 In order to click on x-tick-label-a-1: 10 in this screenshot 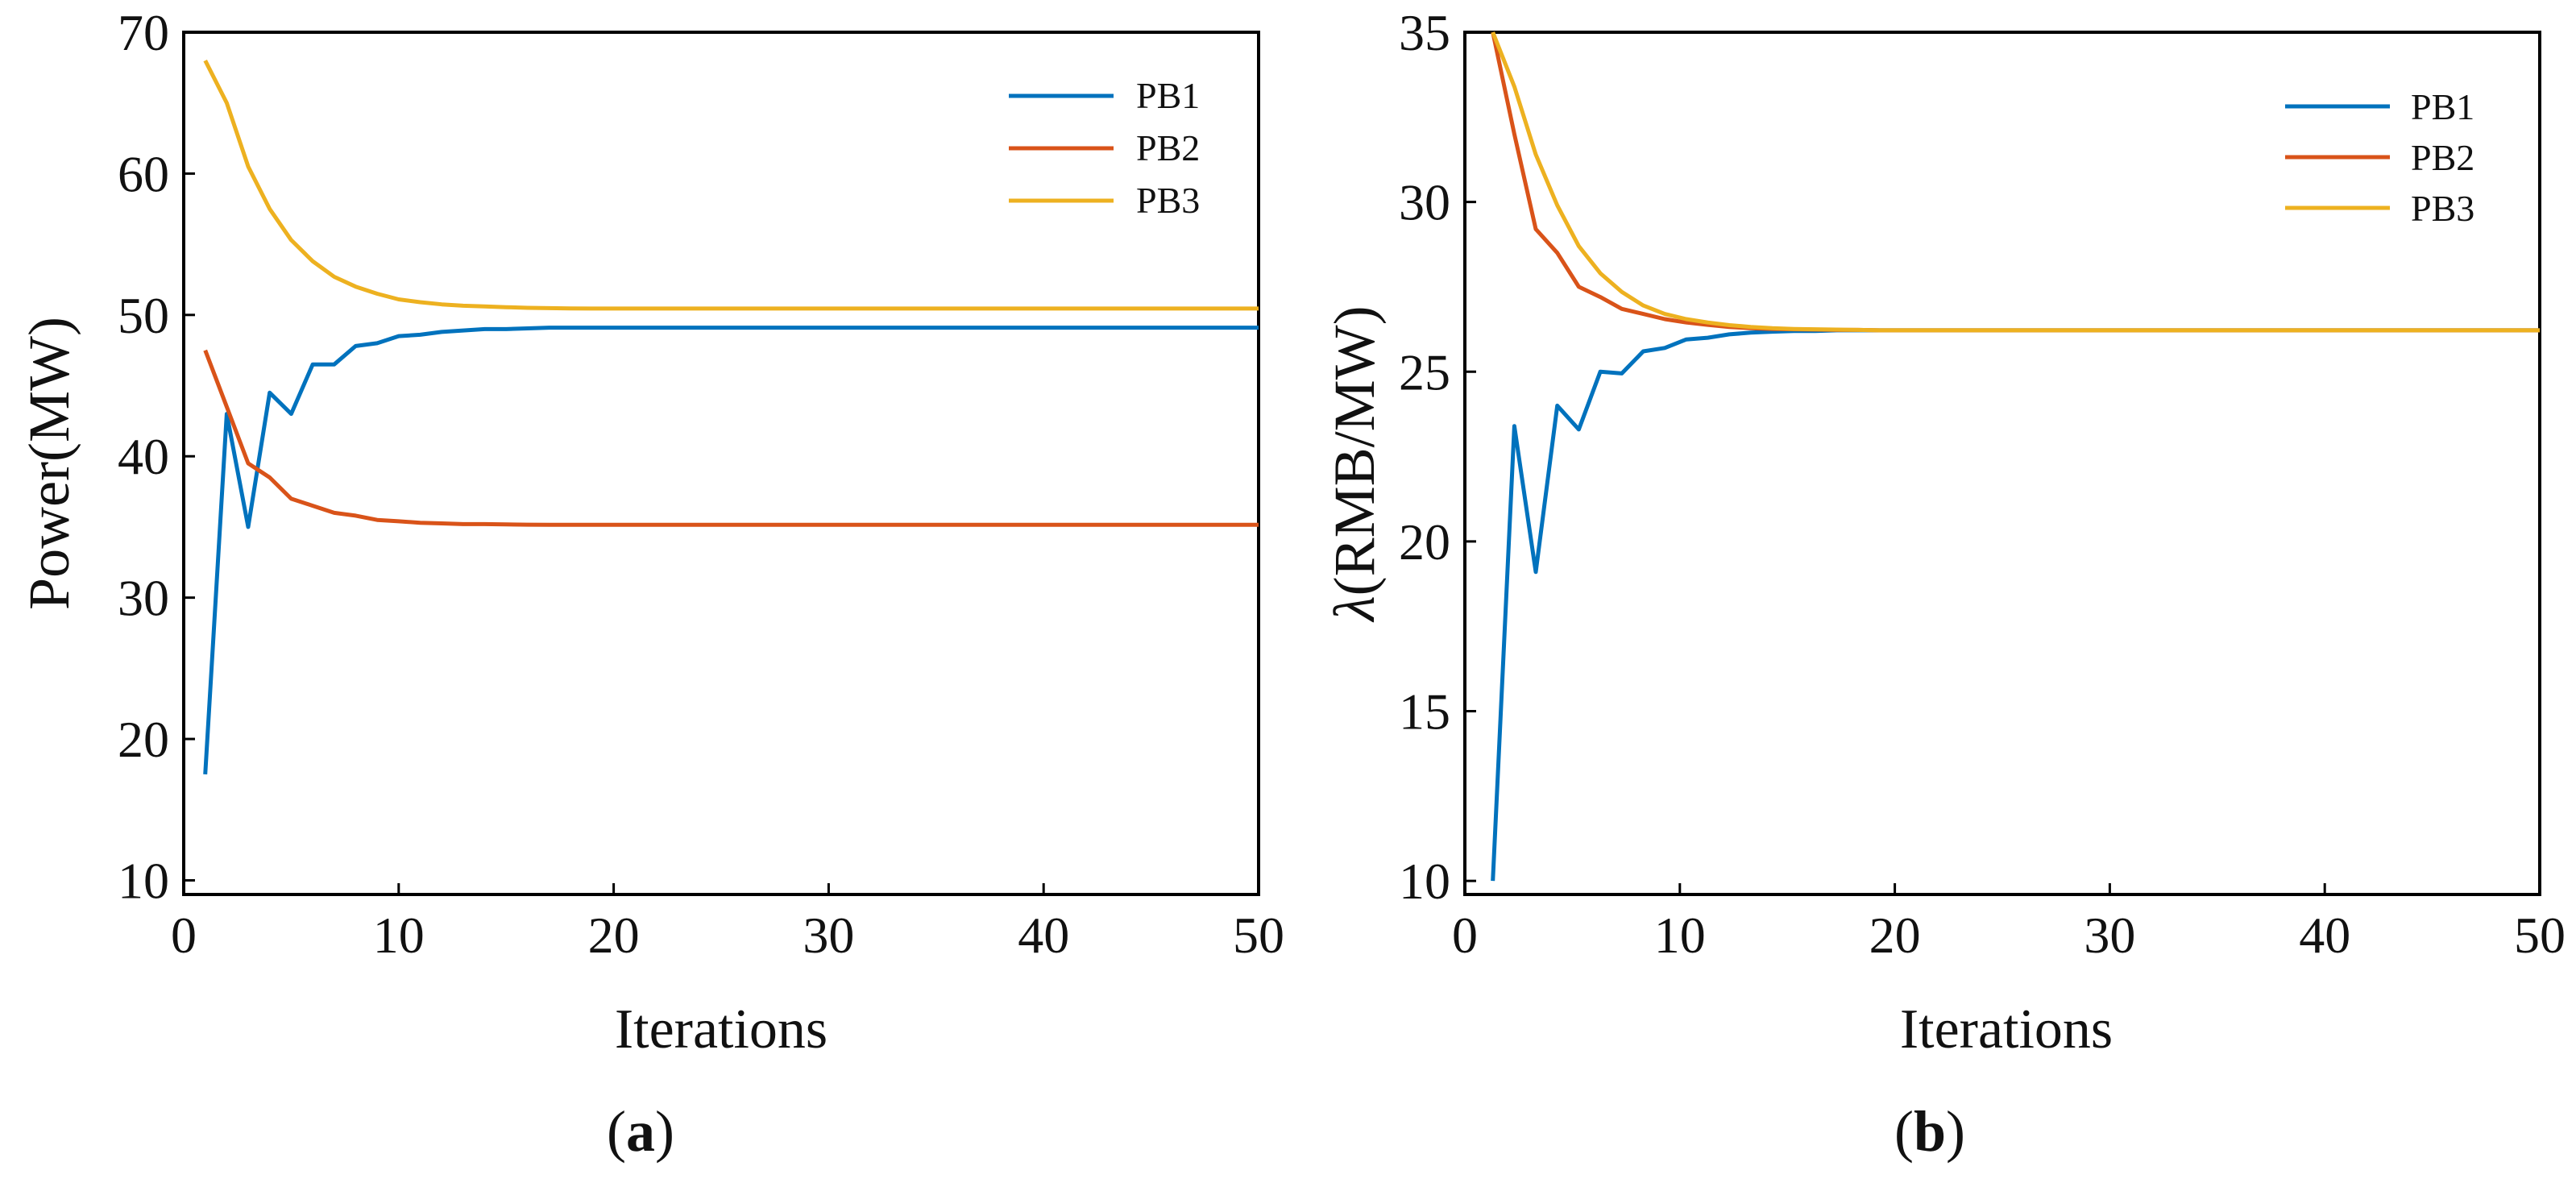, I will do `click(399, 936)`.